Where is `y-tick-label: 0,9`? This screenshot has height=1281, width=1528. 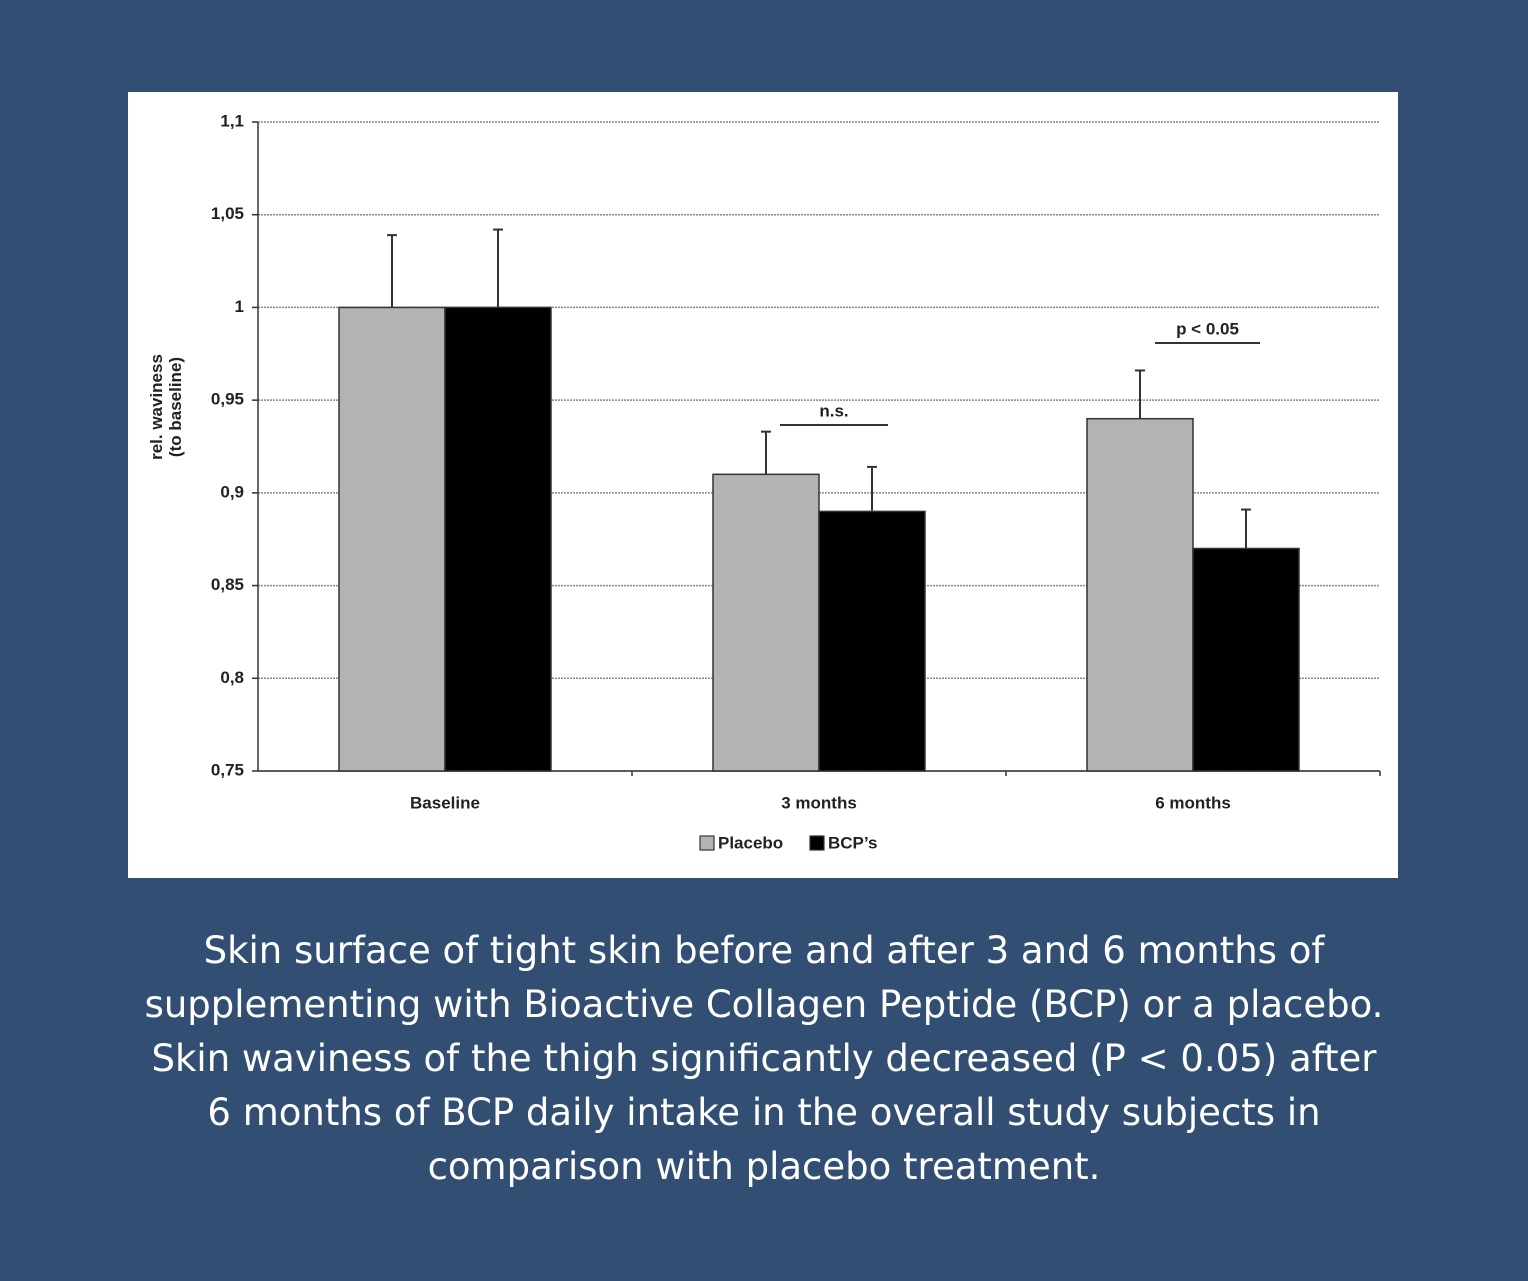 y-tick-label: 0,9 is located at coordinates (232, 491).